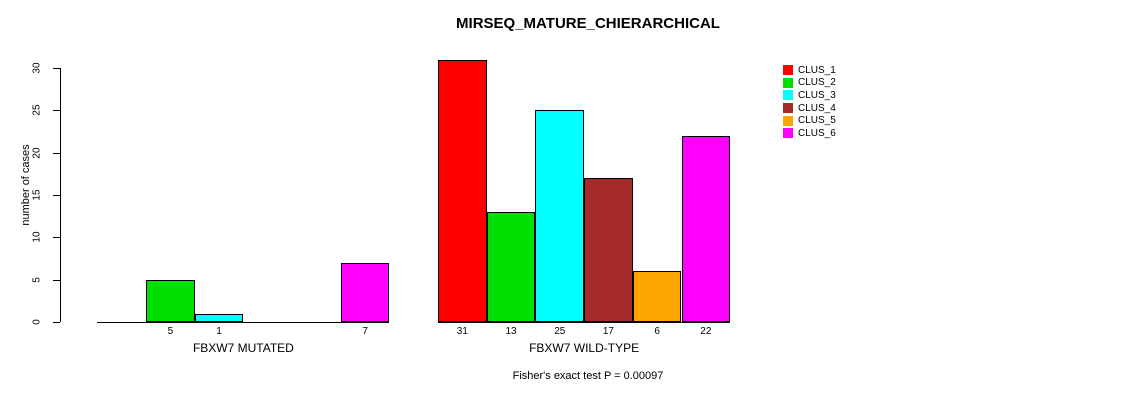 This screenshot has height=400, width=1140. Describe the element at coordinates (511, 331) in the screenshot. I see `bar-value-label: 13` at that location.